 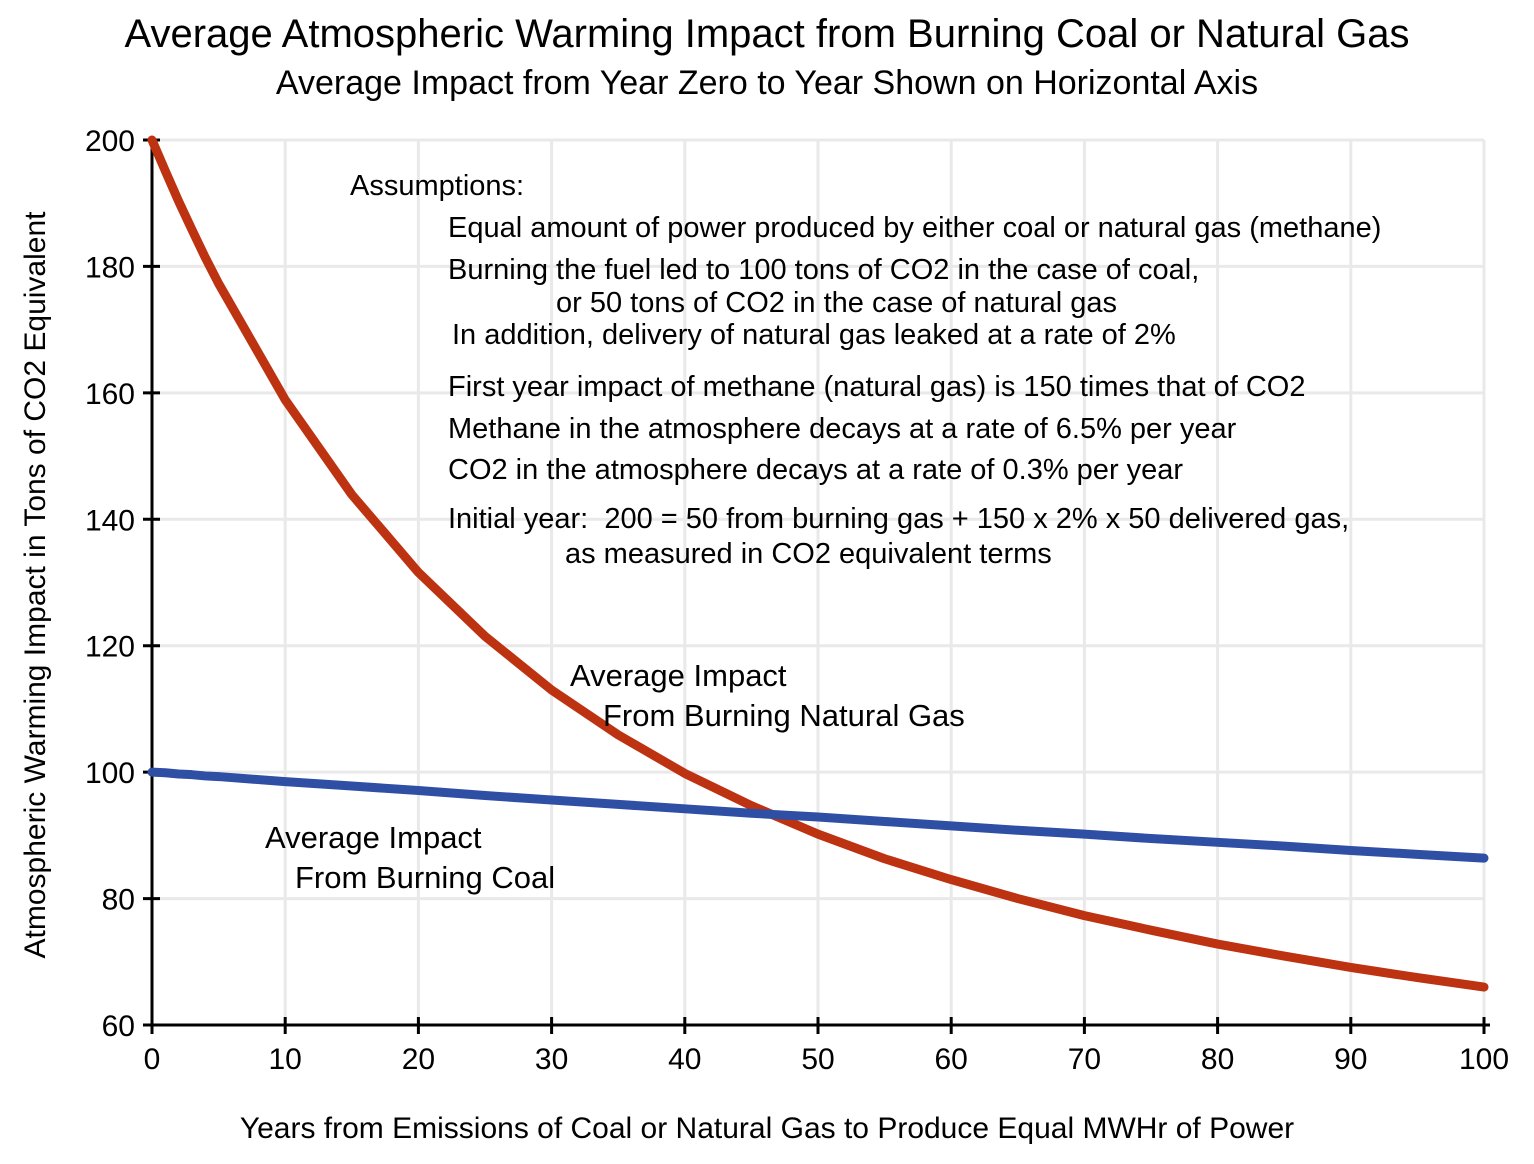 I want to click on y-tick-label: 60, so click(x=118, y=1026).